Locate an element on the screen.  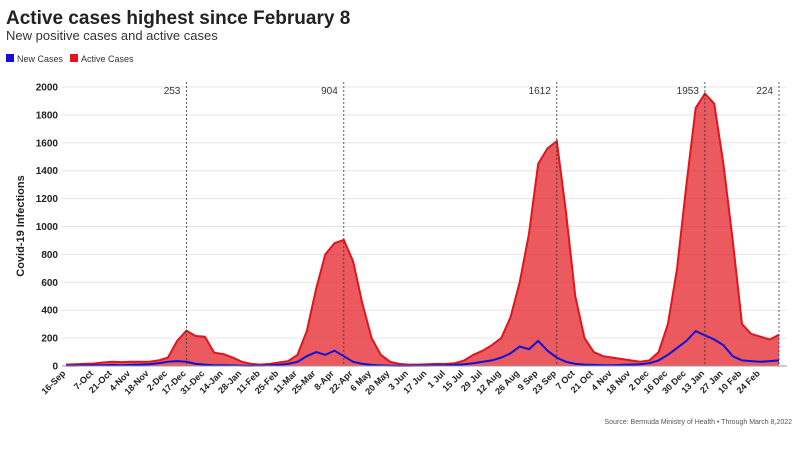
chart-title: Active cases highest since February 8 is located at coordinates (178, 18).